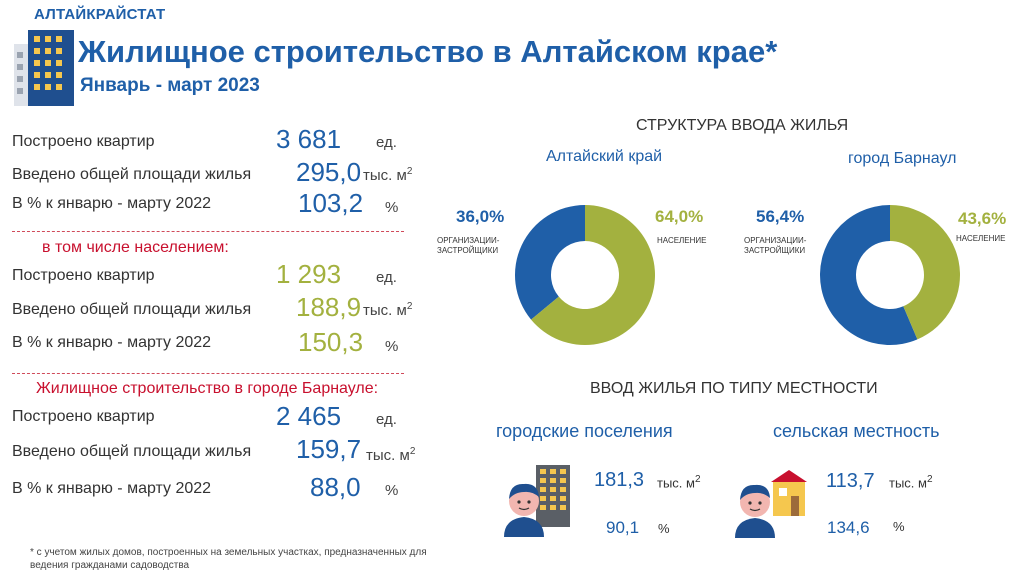  I want to click on page-subtitle: Январь - март 2023, so click(170, 85).